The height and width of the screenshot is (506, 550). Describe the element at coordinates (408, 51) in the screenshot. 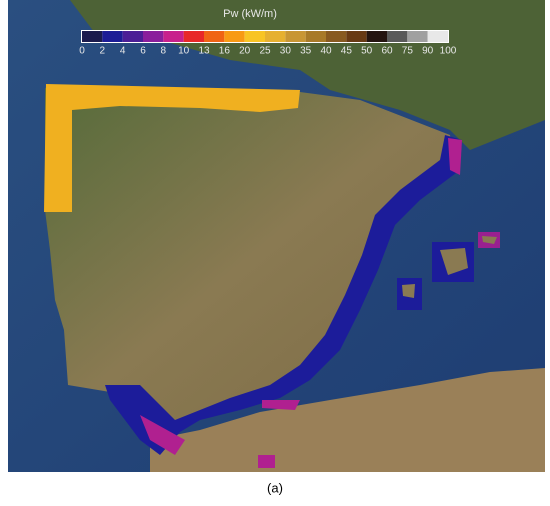

I see `colorbar-tick-label: 75` at that location.